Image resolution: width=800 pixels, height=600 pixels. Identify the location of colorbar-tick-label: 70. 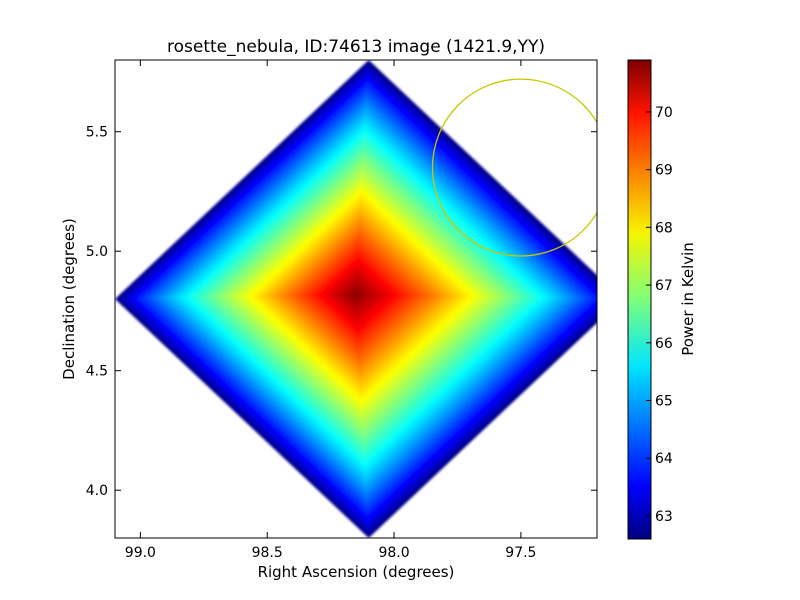
(664, 113).